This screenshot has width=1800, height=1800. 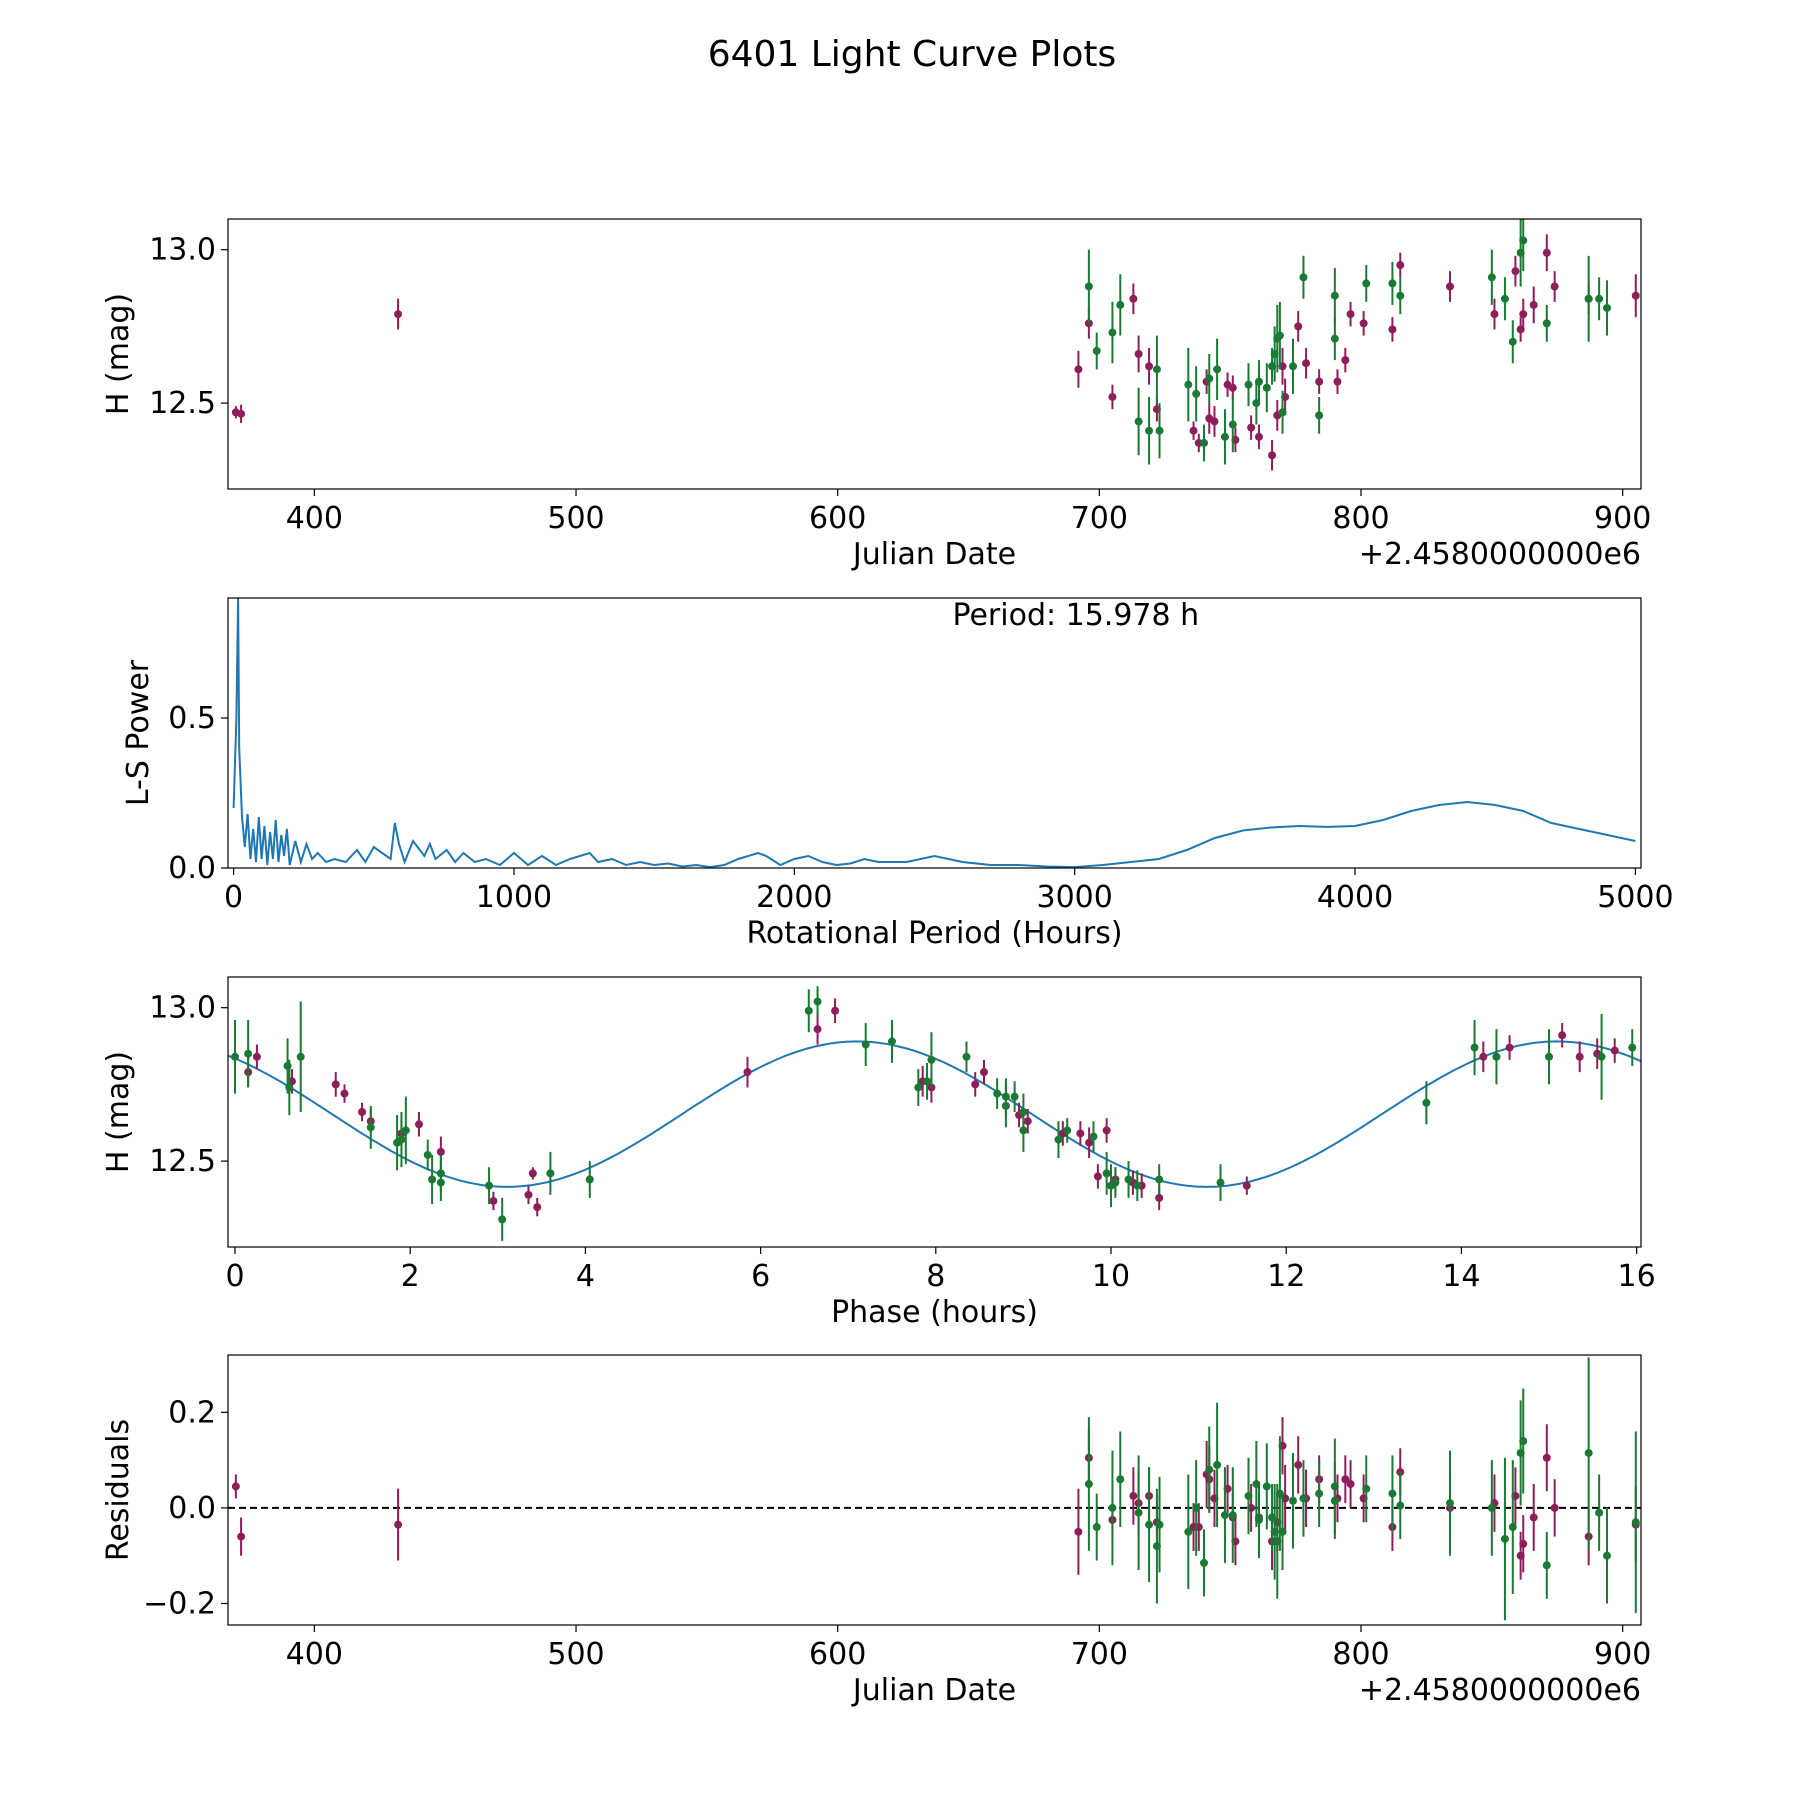 What do you see at coordinates (585, 1276) in the screenshot?
I see `x-tick-label: 4` at bounding box center [585, 1276].